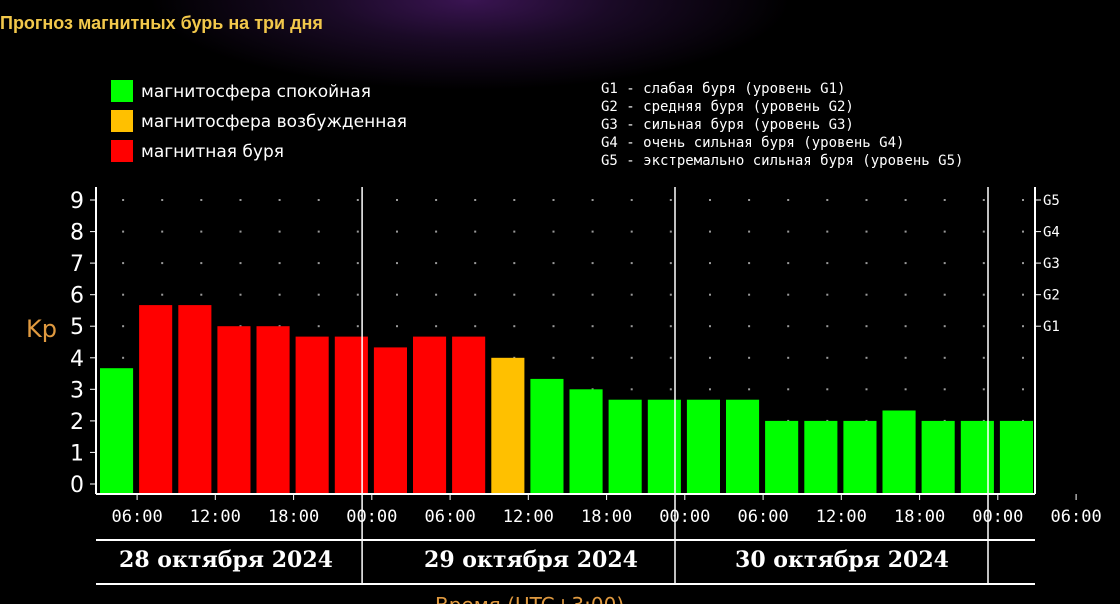  I want to click on x-tick-label: 06:00, so click(450, 517).